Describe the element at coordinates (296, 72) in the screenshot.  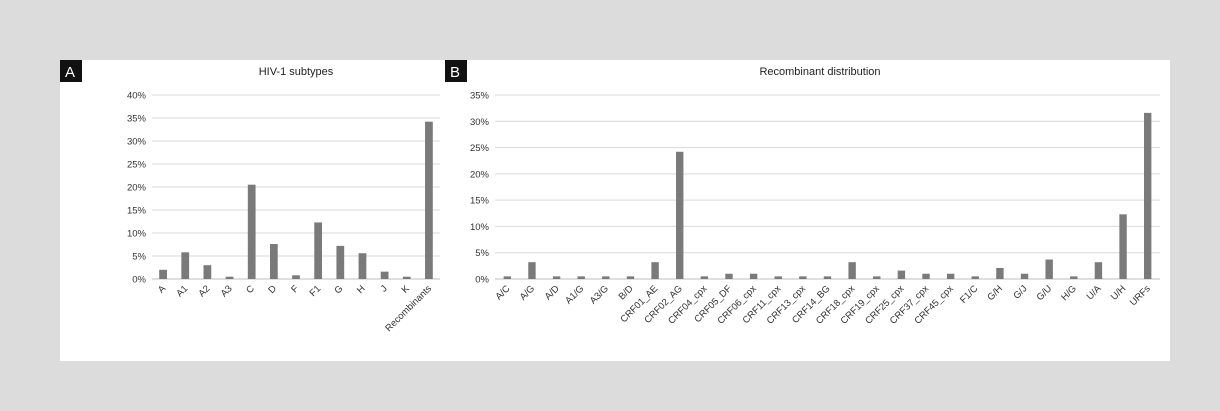
I see `panel-a-title: HIV-1 subtypes` at that location.